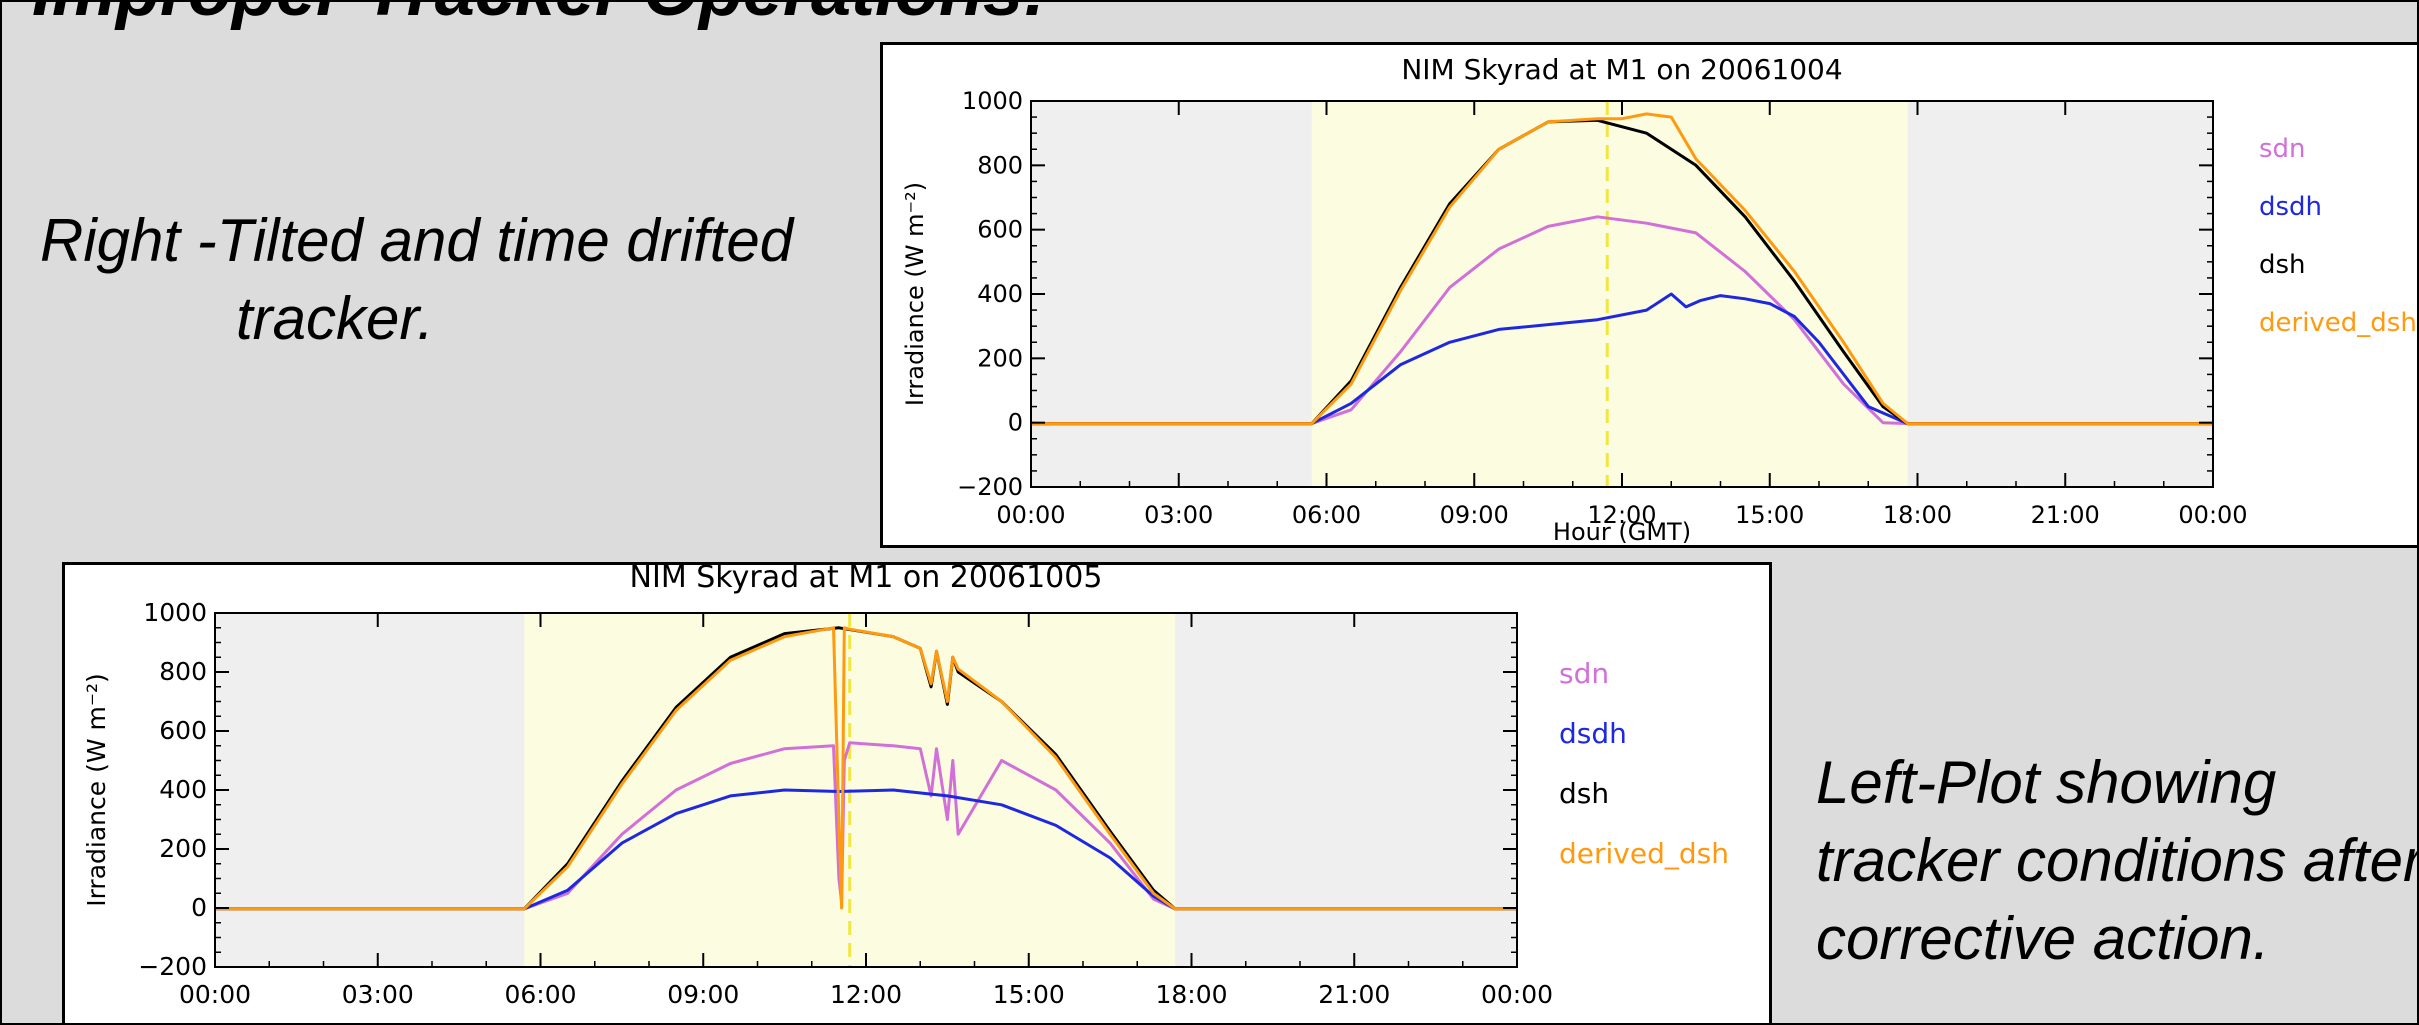 Image resolution: width=2419 pixels, height=1025 pixels. Describe the element at coordinates (2046, 782) in the screenshot. I see `caption-bottom-line-1: Left-Plot showing` at that location.